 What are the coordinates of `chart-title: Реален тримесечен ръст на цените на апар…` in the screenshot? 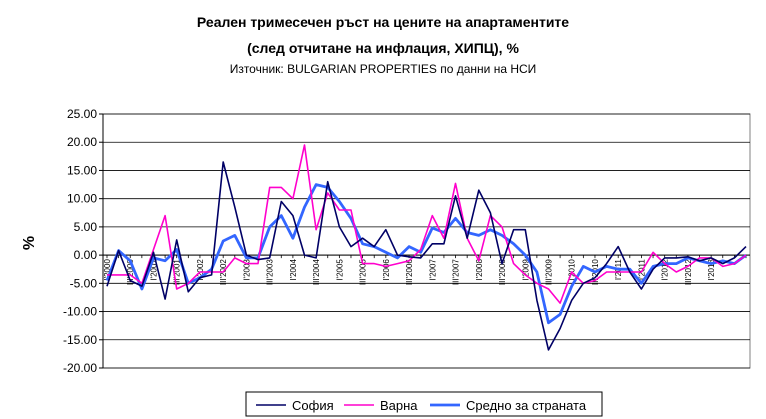 It's located at (383, 22).